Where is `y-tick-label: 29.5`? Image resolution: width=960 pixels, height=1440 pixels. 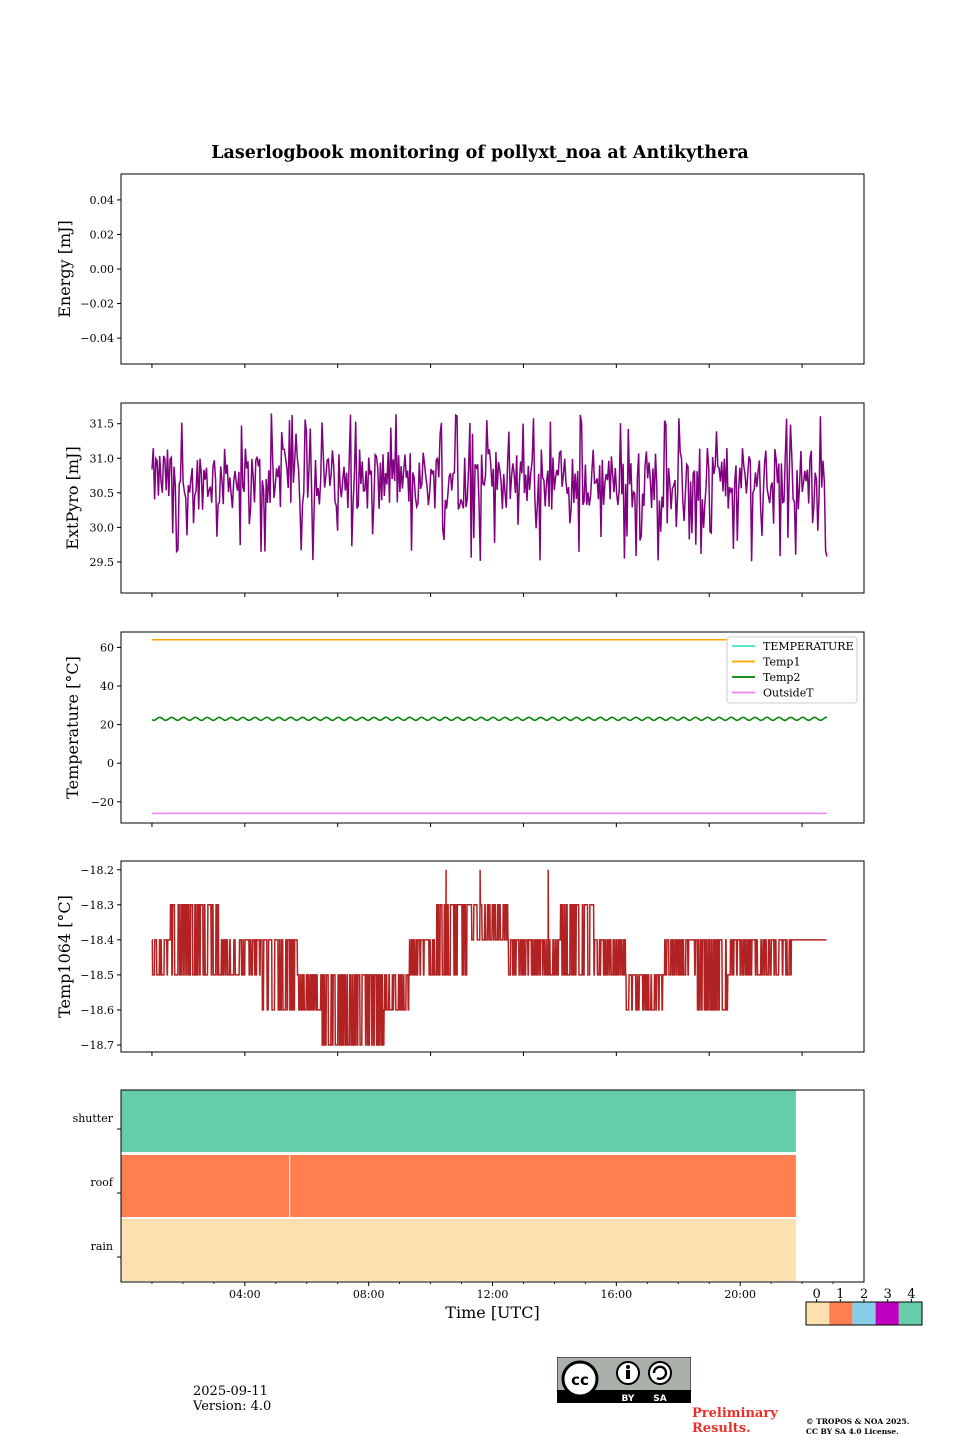 y-tick-label: 29.5 is located at coordinates (102, 562).